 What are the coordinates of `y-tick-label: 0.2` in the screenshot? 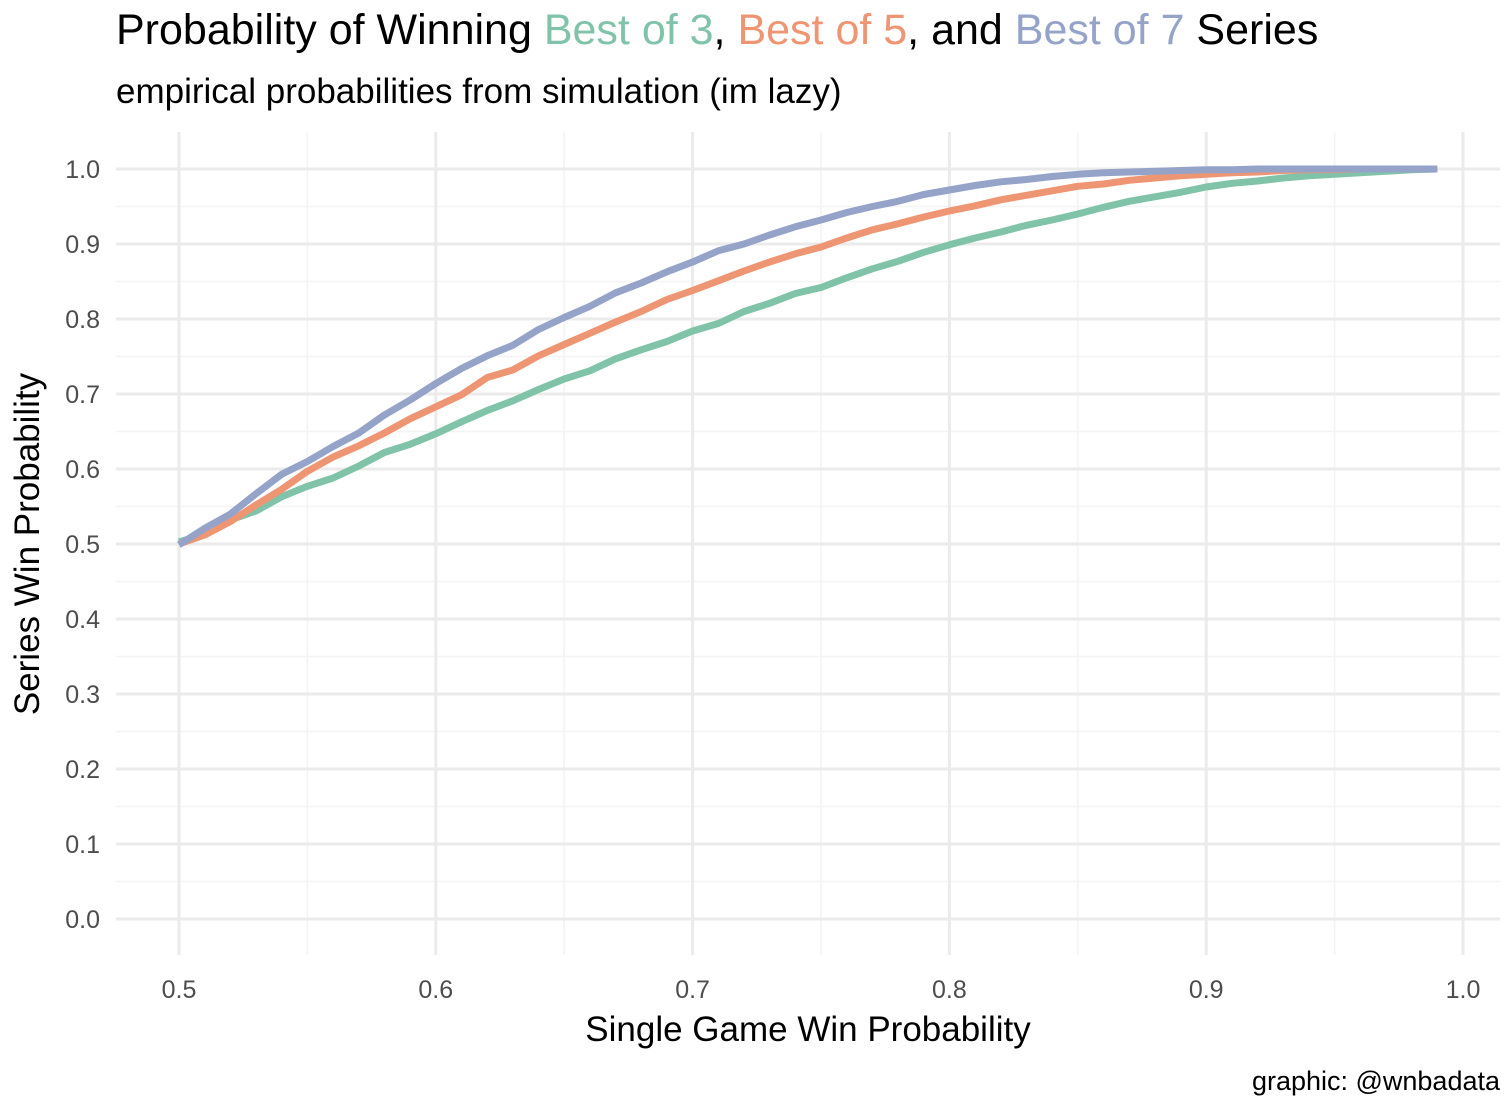 It's located at (82, 770).